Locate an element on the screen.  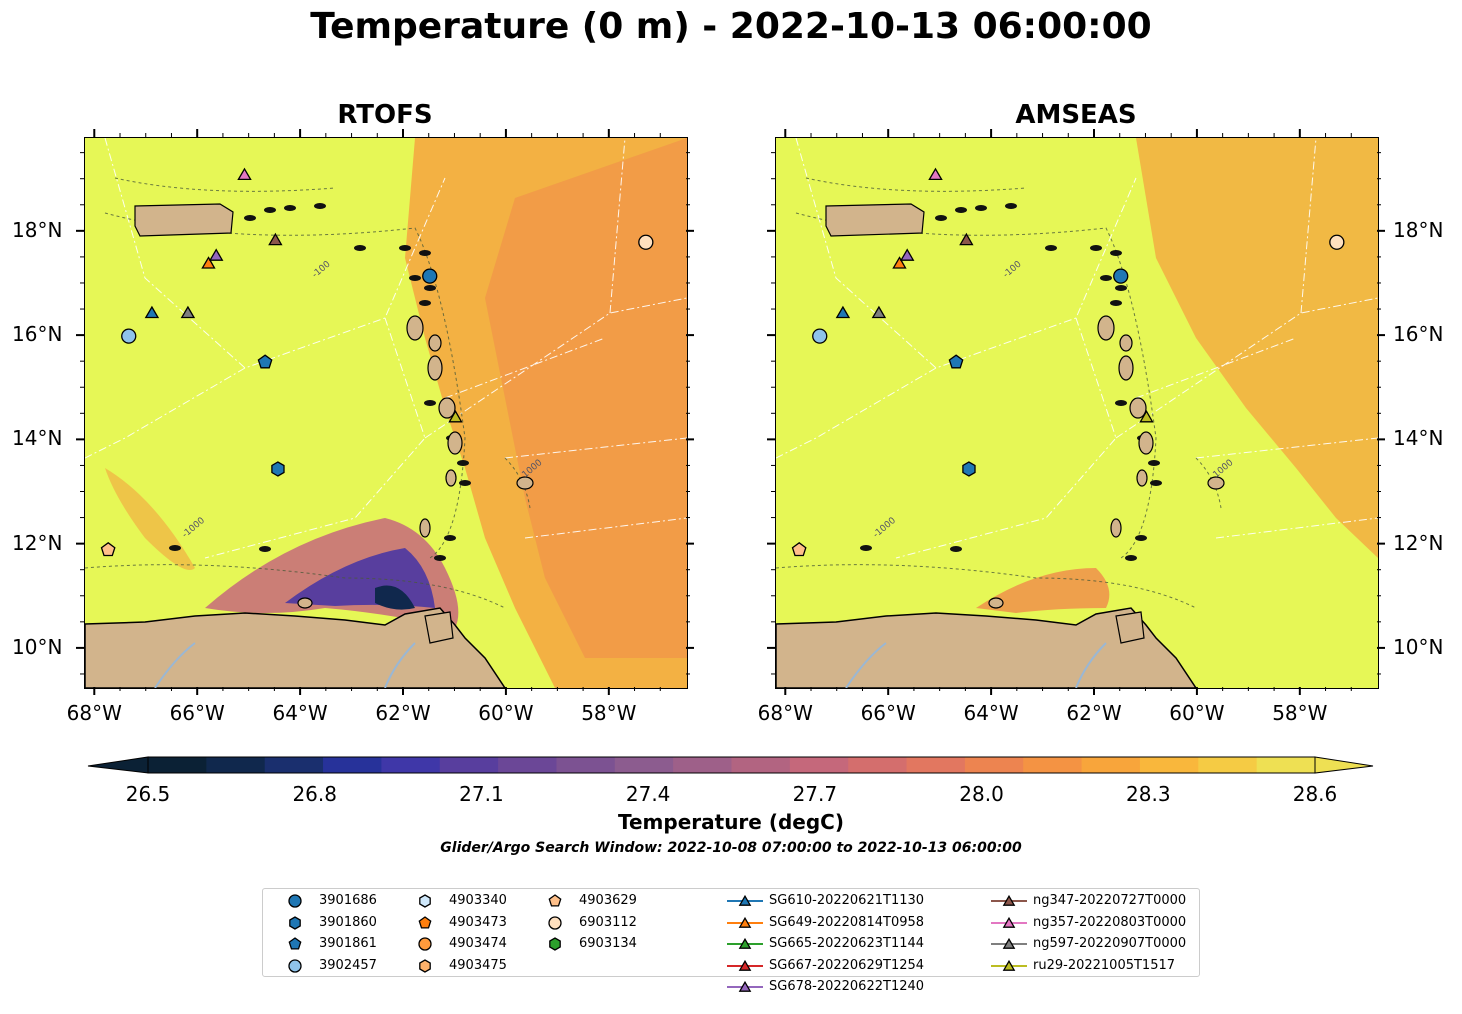
lat-tick-label: 12°N is located at coordinates (1418, 542).